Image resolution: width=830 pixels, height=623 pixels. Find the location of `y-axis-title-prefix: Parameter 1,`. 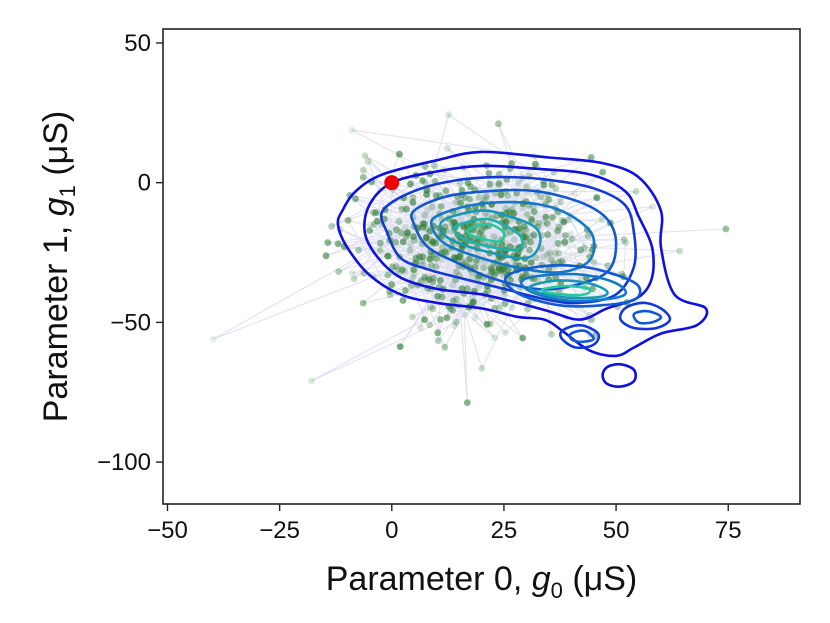

y-axis-title-prefix: Parameter 1, is located at coordinates (56, 319).